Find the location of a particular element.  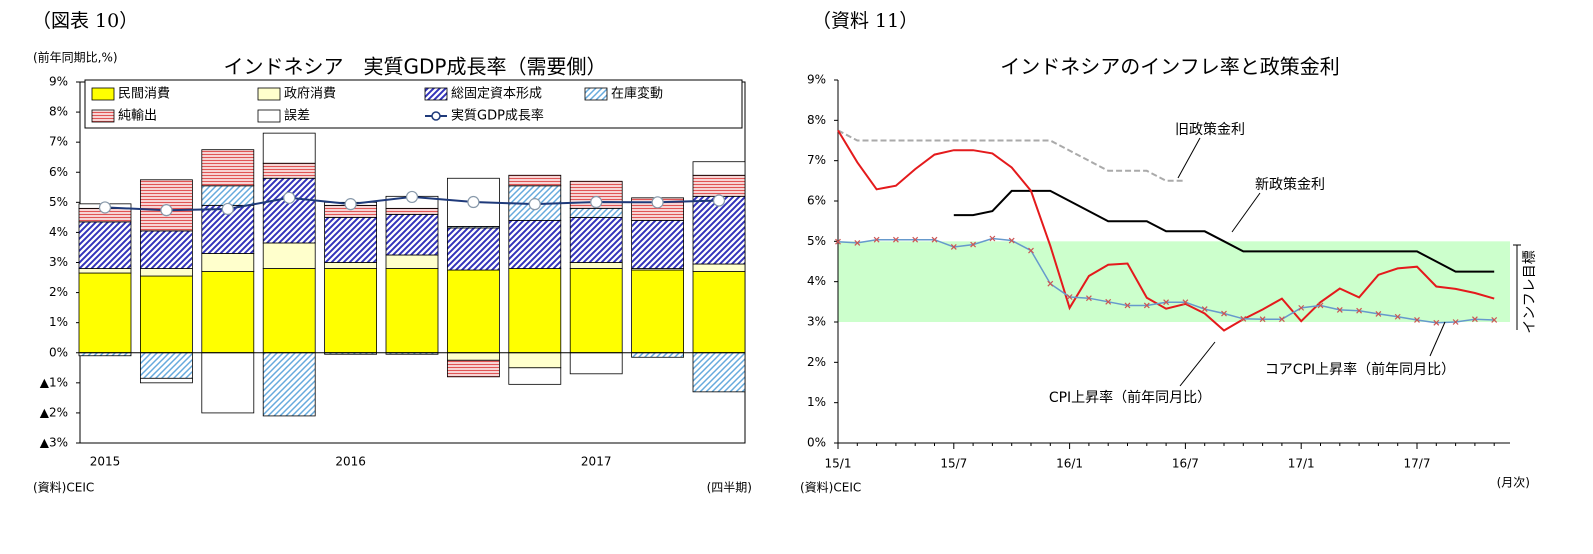

x-unit: (月次) is located at coordinates (1513, 483).